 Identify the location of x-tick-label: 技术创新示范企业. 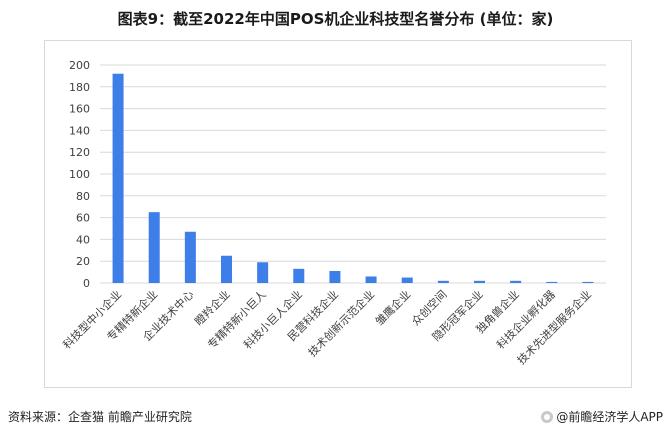
(341, 323).